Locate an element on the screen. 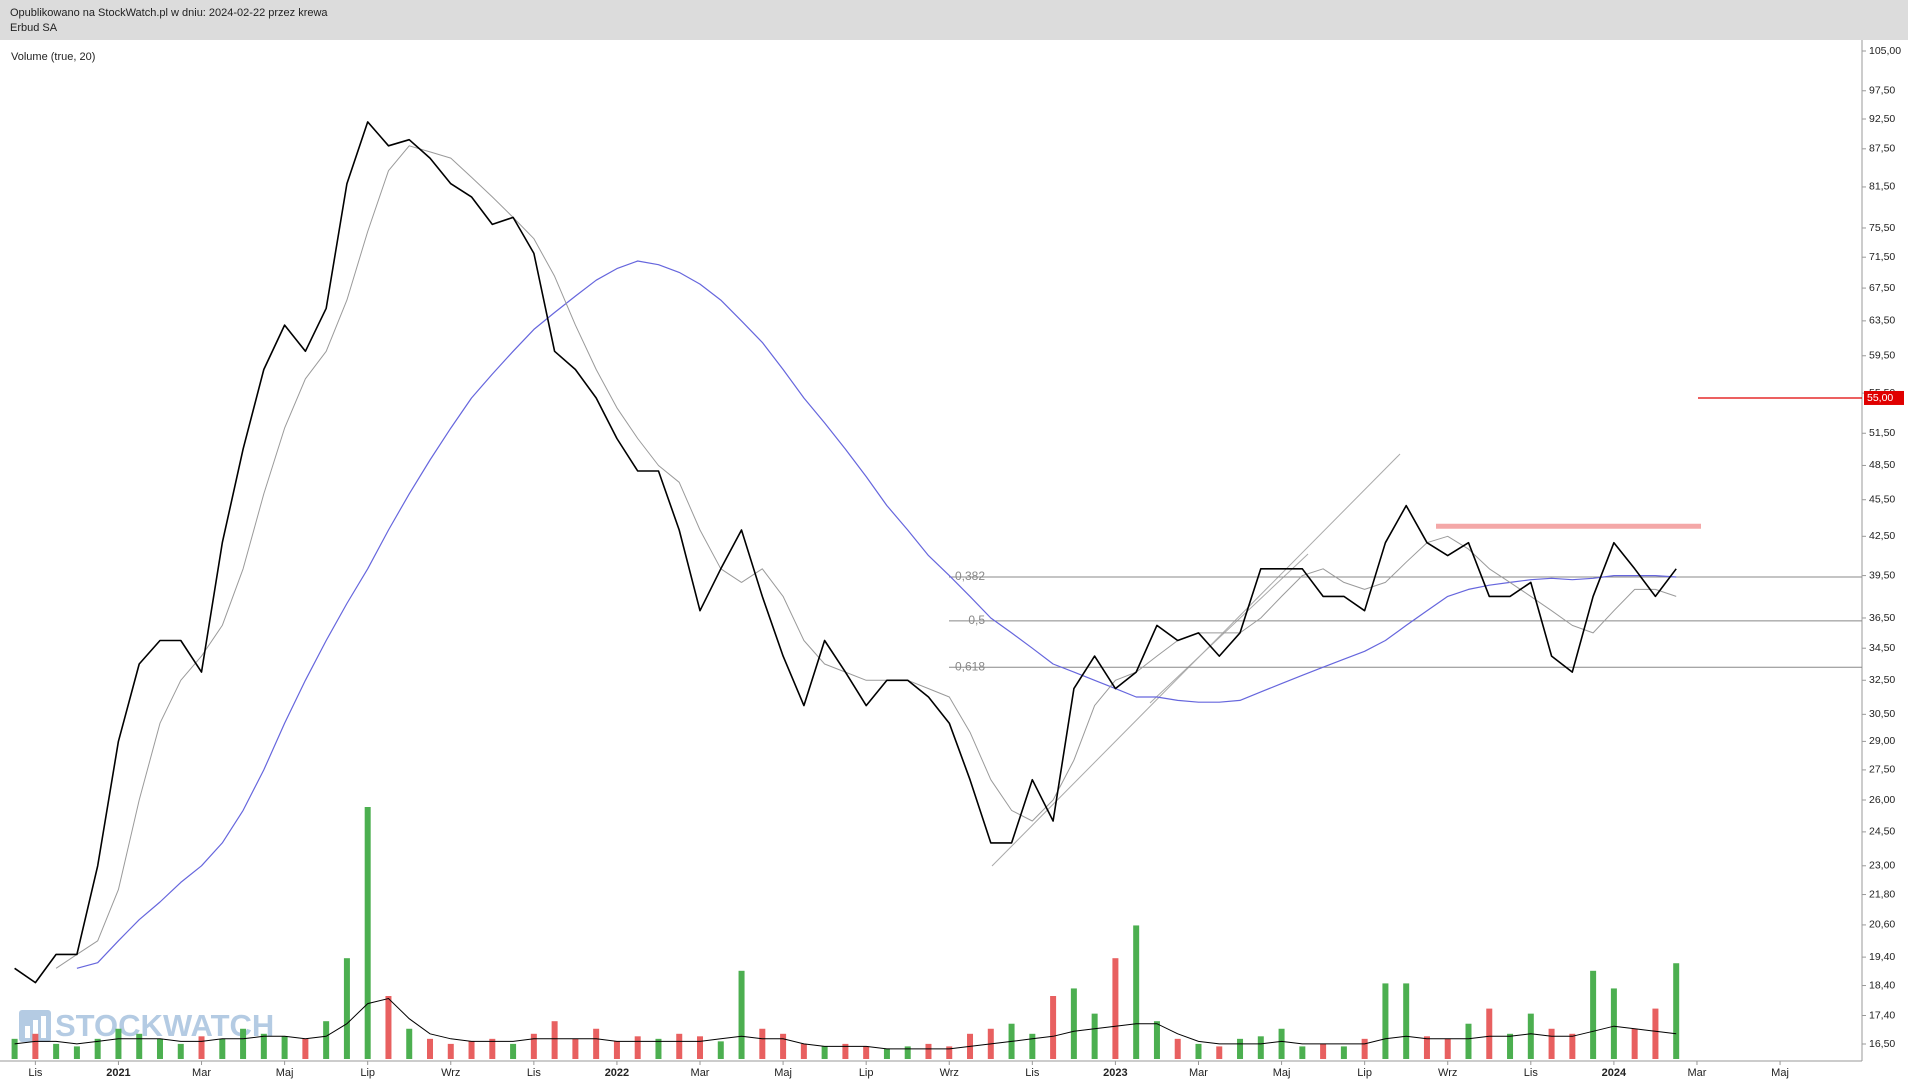 This screenshot has height=1086, width=1908. price-level-label: 55,00 is located at coordinates (1880, 398).